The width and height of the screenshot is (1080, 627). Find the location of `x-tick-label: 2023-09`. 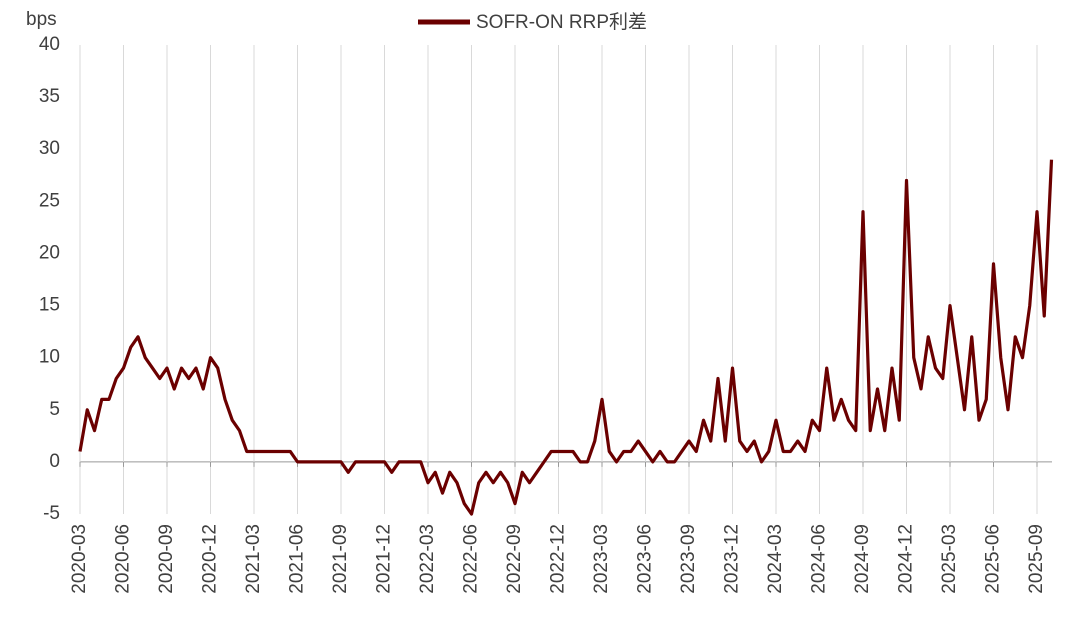

x-tick-label: 2023-09 is located at coordinates (688, 559).